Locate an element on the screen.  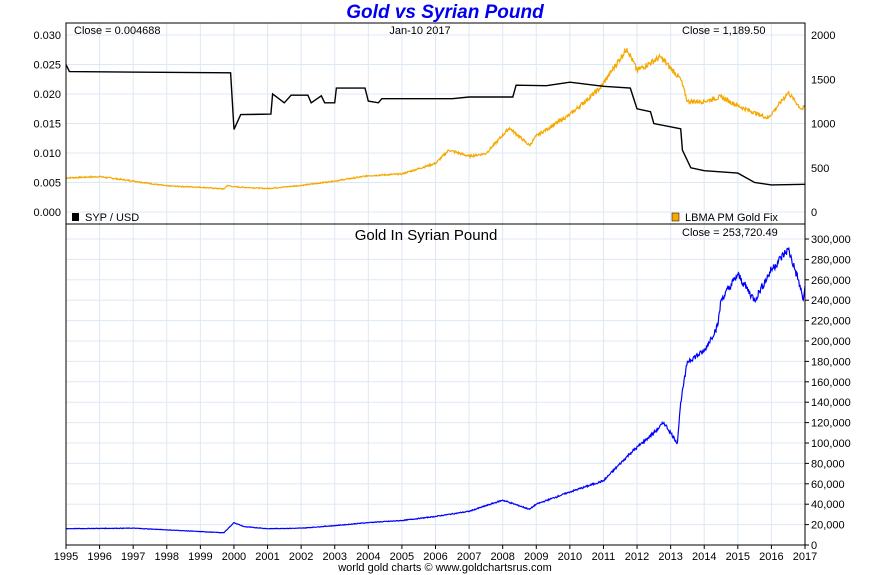
bottom-close-label: Close = 253,720.49 is located at coordinates (730, 233).